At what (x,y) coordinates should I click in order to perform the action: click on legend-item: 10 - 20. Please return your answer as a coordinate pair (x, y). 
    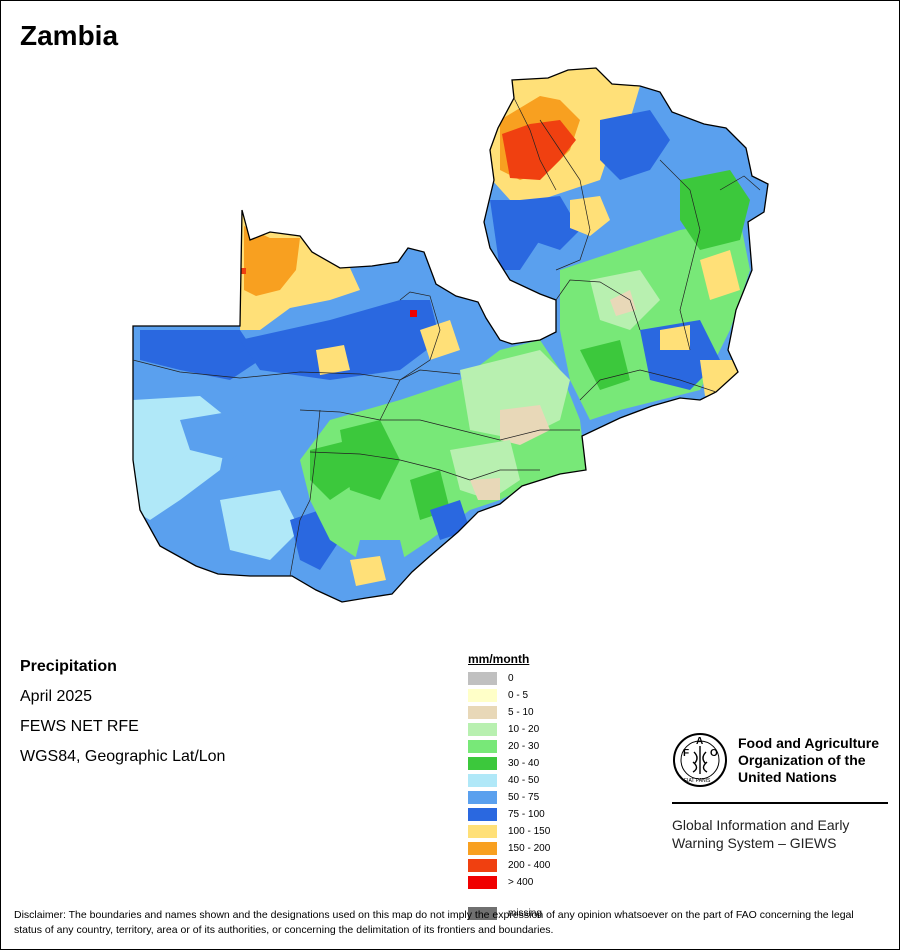
    Looking at the image, I should click on (533, 729).